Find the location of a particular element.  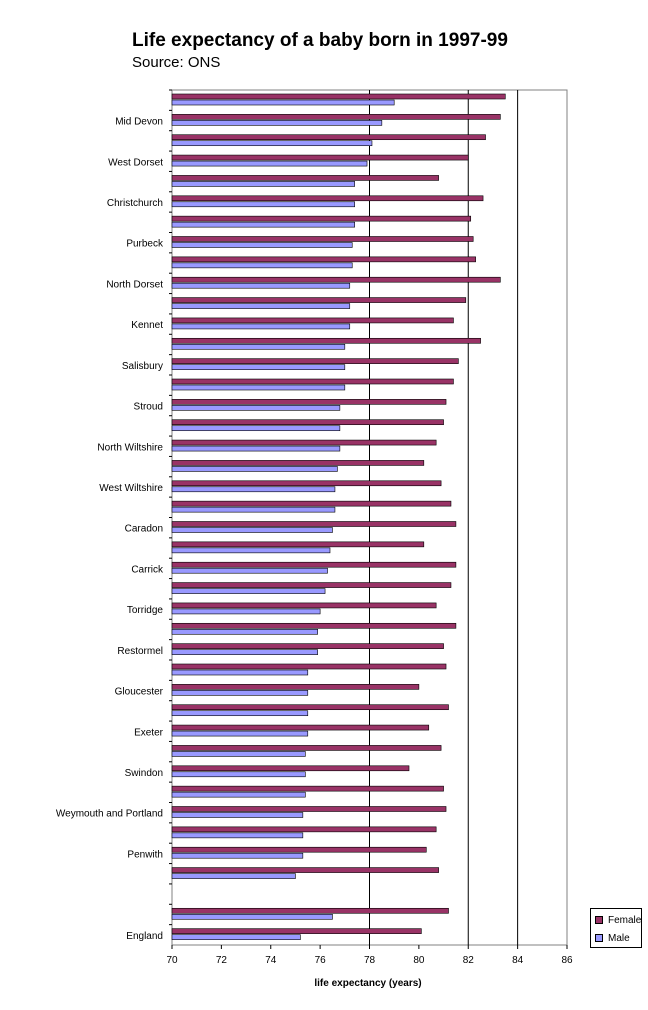

legend-label-female: Female is located at coordinates (625, 920).